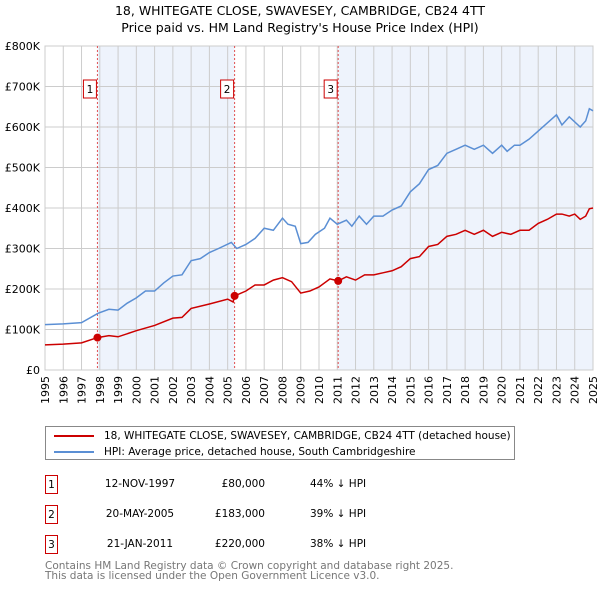 The image size is (600, 590). I want to click on y-tick-label: £400K, so click(23, 208).